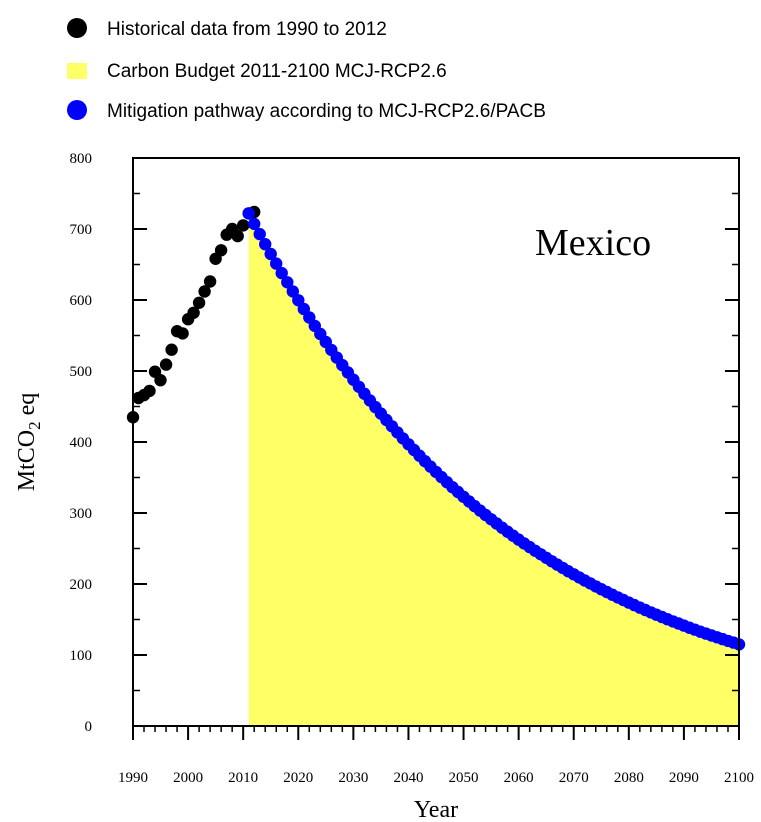 The height and width of the screenshot is (822, 761). Describe the element at coordinates (277, 71) in the screenshot. I see `legend-label-carbon-budget: Carbon Budget 2011-2100 MCJ-RCP2.6` at that location.